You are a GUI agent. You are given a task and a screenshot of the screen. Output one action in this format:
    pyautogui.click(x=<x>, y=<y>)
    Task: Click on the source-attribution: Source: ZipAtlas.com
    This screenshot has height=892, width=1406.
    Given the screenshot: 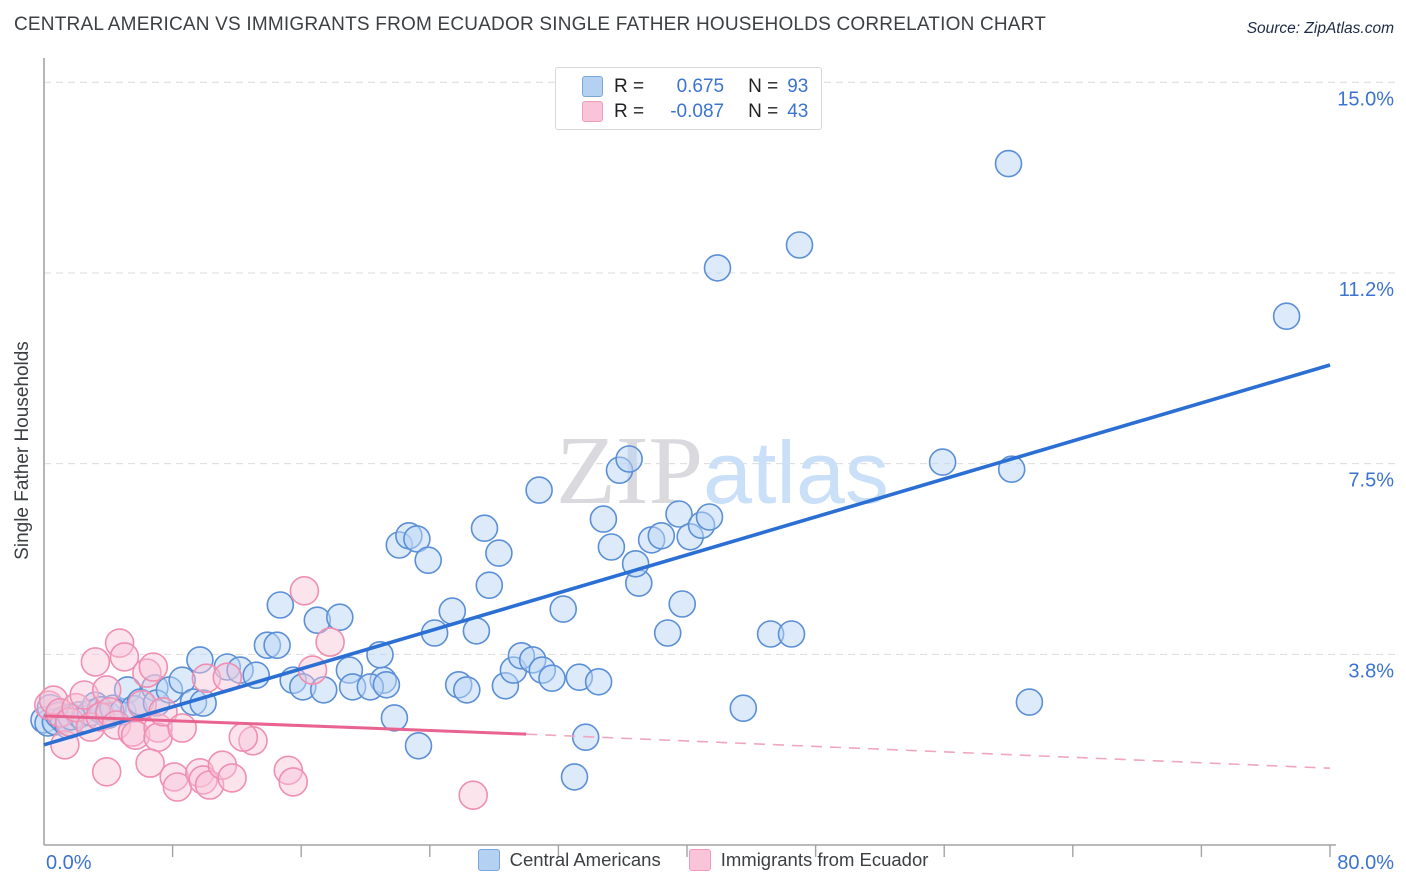 What is the action you would take?
    pyautogui.click(x=1320, y=28)
    